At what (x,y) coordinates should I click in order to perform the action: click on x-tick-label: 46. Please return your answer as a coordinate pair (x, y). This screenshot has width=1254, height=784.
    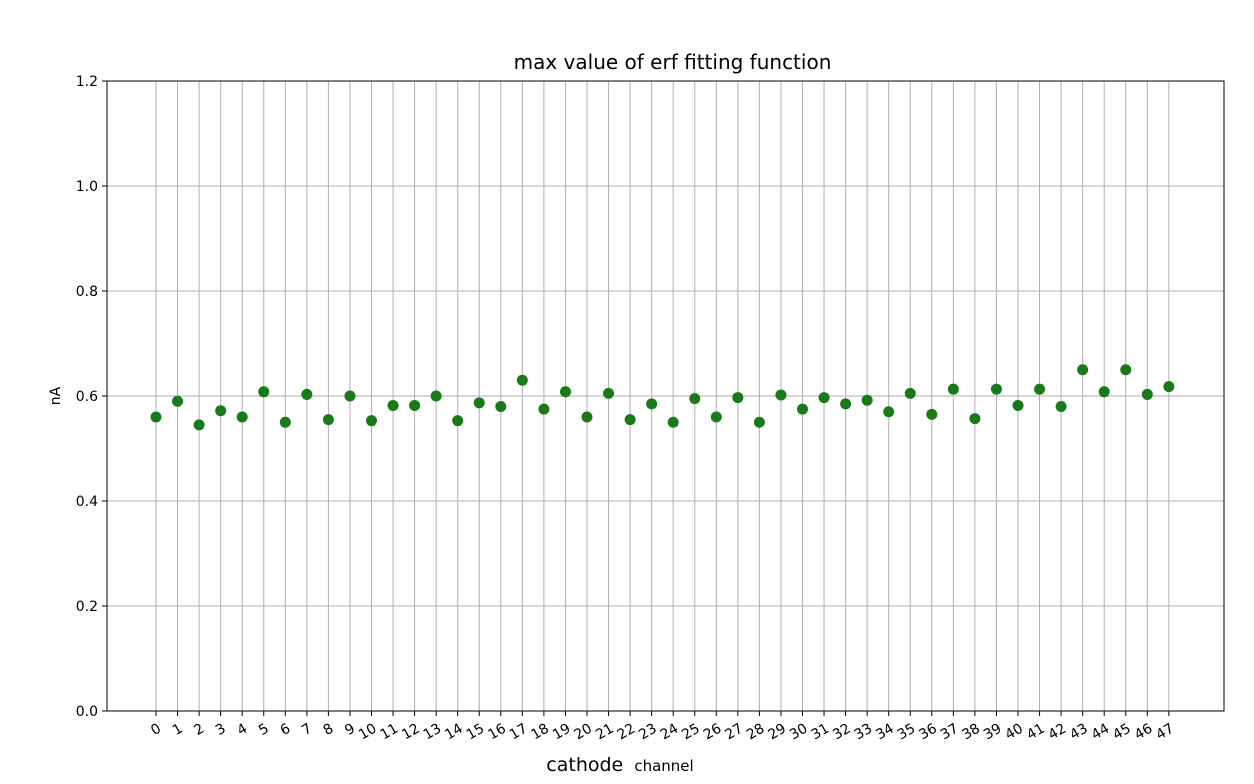
    Looking at the image, I should click on (1144, 732).